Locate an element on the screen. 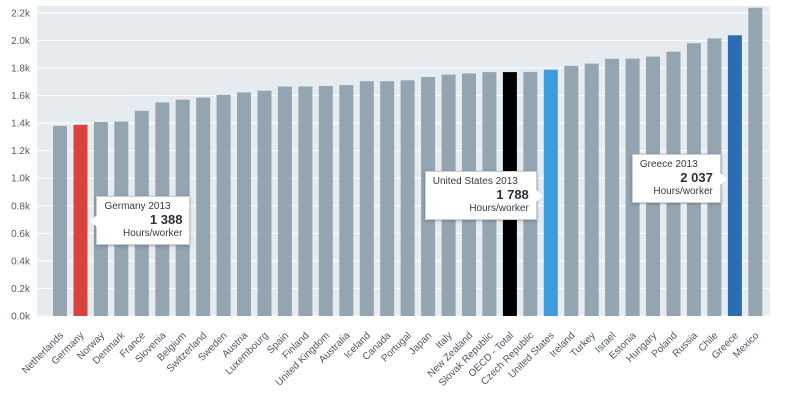  y-tick-label: 2.0k is located at coordinates (21, 41).